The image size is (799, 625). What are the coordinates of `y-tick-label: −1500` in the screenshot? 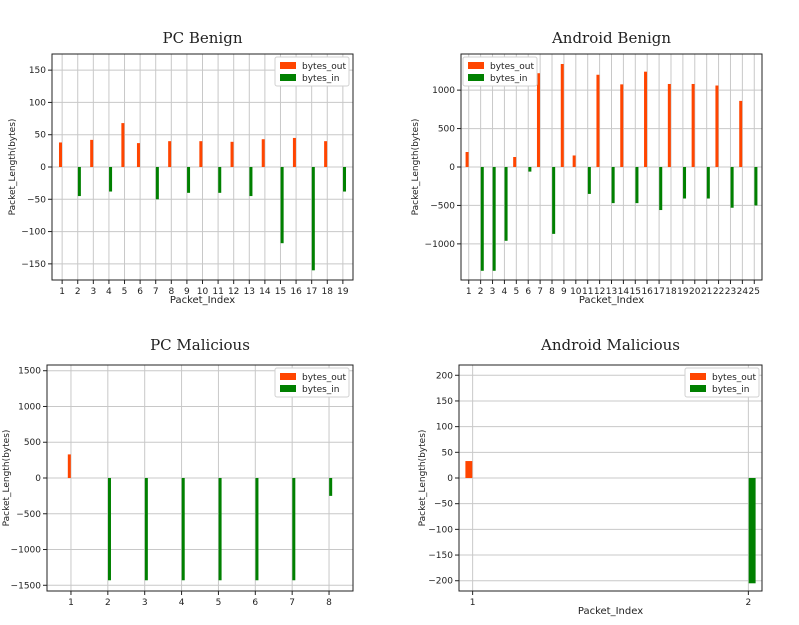 It's located at (26, 586).